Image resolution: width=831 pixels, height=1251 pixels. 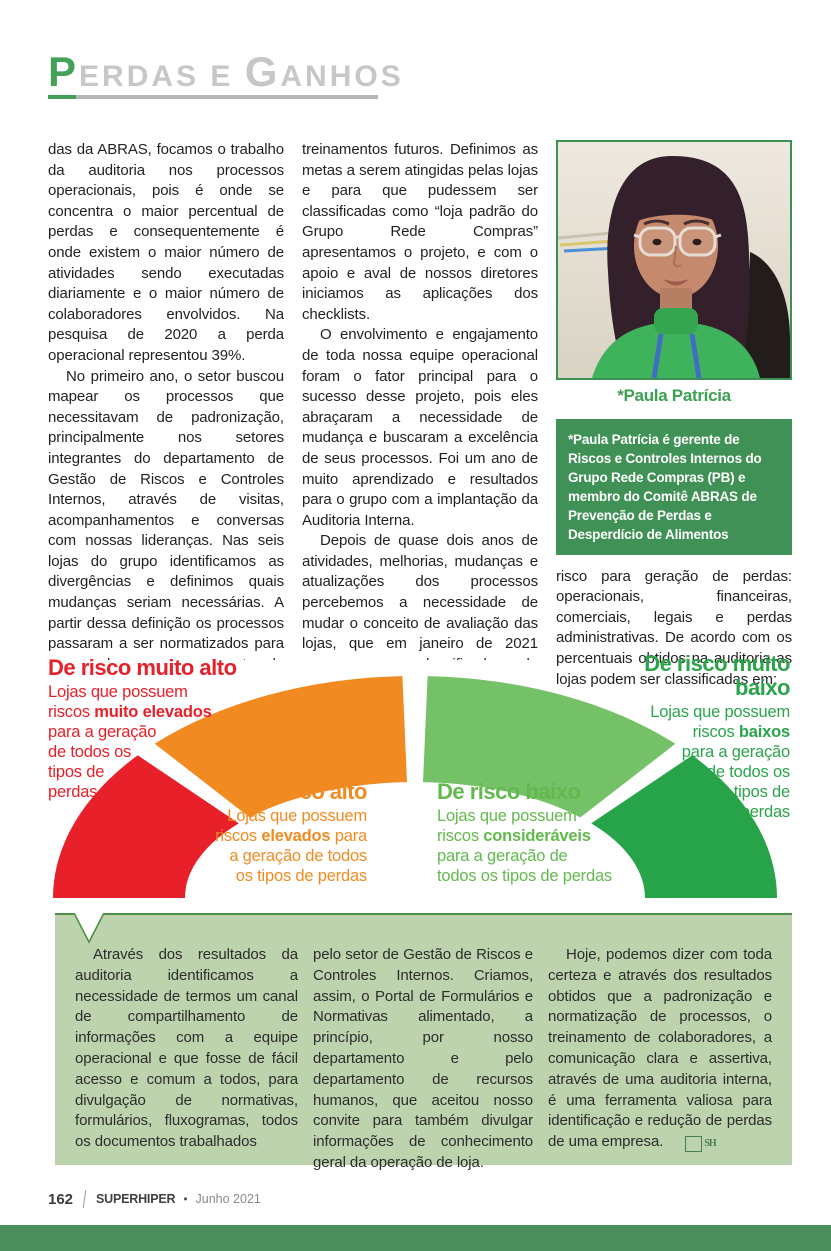 What do you see at coordinates (136, 1199) in the screenshot?
I see `magazine-name: SUPERHIPER` at bounding box center [136, 1199].